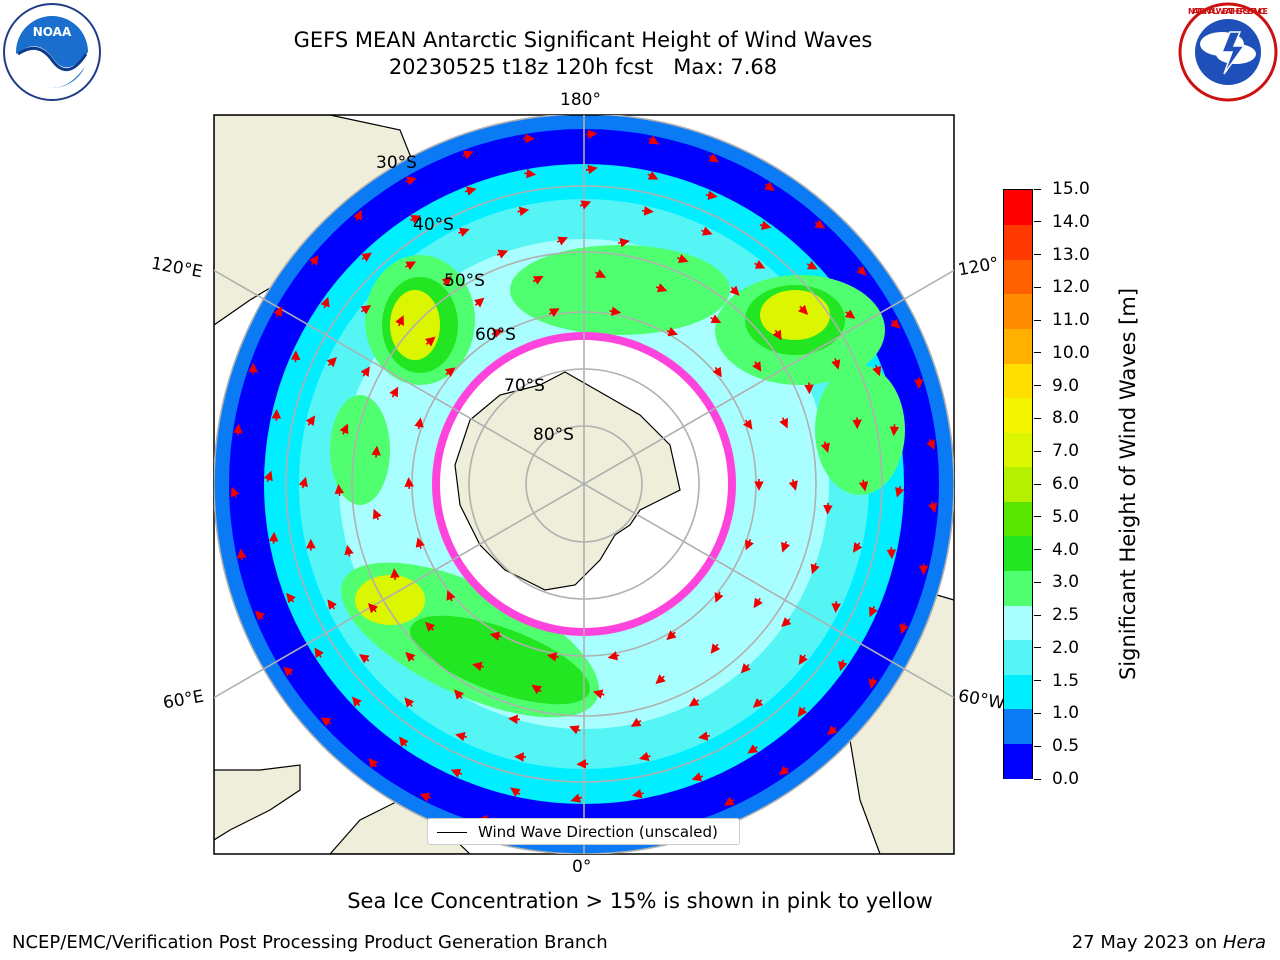 This screenshot has height=960, width=1280. I want to click on meridian-line, so click(768, 591).